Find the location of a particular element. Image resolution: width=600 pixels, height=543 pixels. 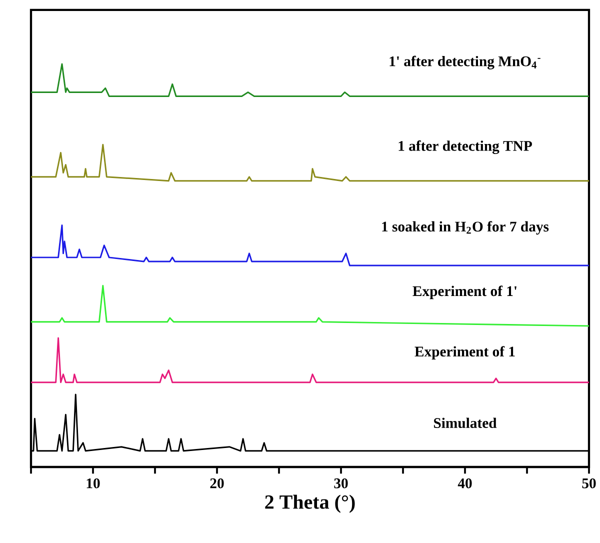

x-axis-title: 2 Theta (°) is located at coordinates (310, 503).